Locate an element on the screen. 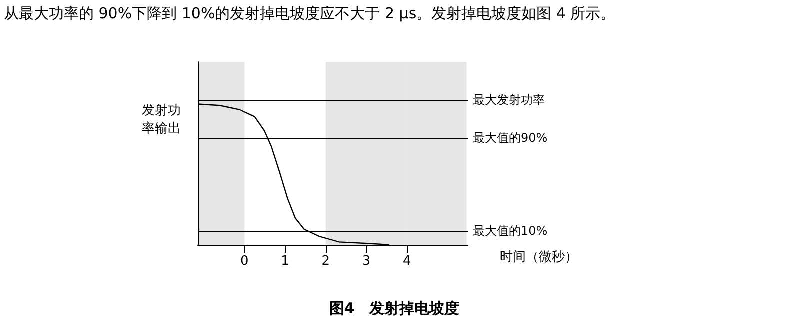 The width and height of the screenshot is (789, 327). x-axis-title: 时间（微秒） is located at coordinates (539, 257).